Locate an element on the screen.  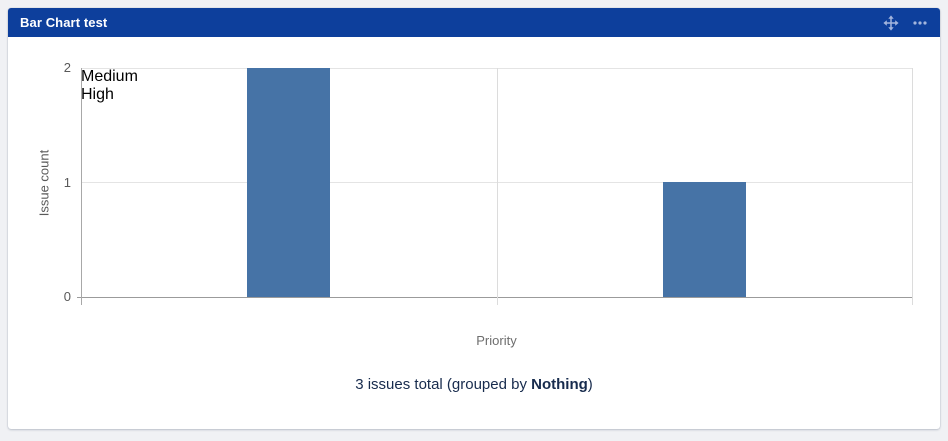
gadget-header: Bar Chart test is located at coordinates (474, 22).